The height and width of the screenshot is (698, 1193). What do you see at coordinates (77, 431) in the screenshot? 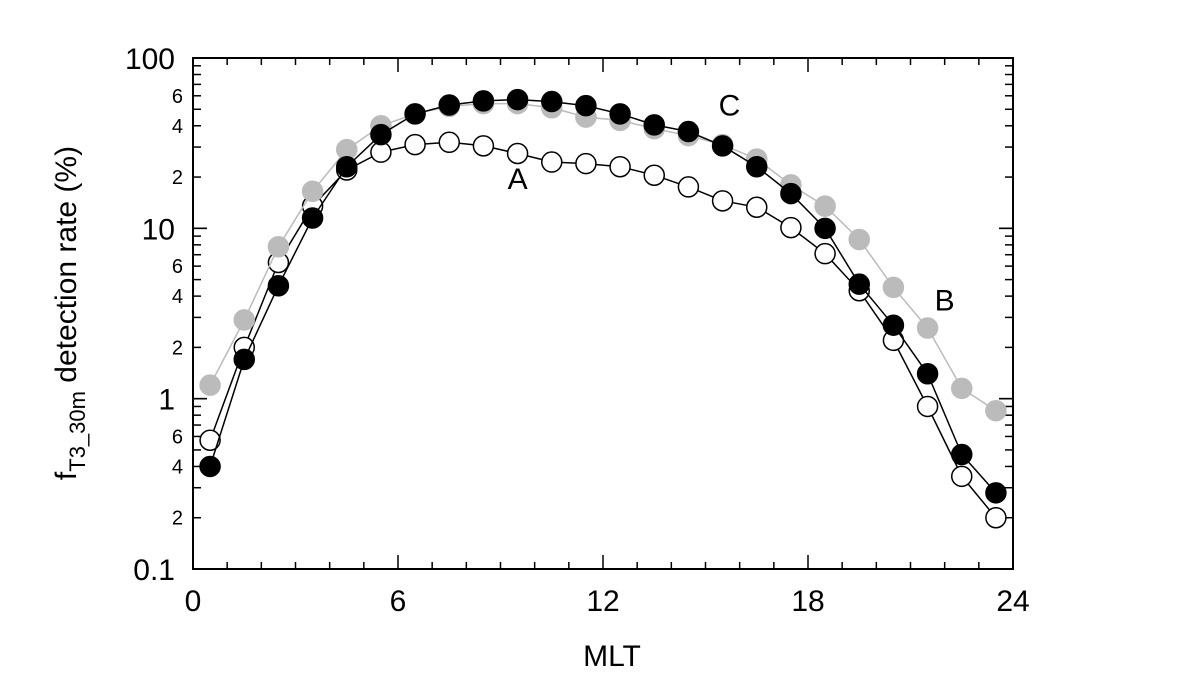
I see `y-axis-title-subscript: T3_30m` at bounding box center [77, 431].